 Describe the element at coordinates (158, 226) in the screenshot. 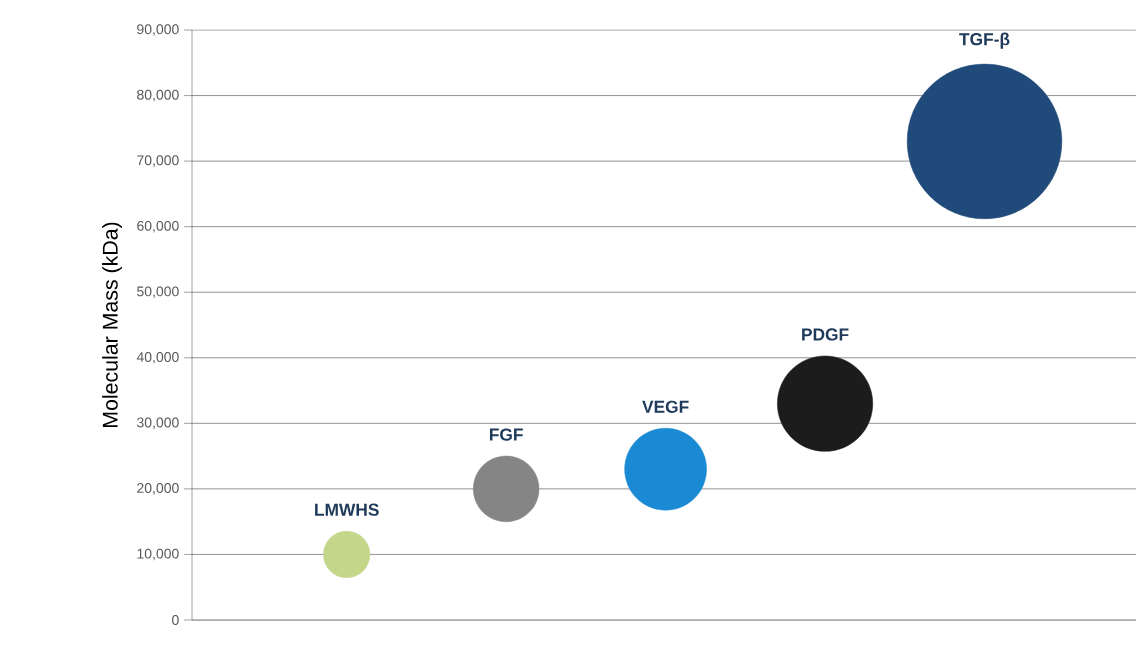

I see `y-tick-label: 60,000` at that location.